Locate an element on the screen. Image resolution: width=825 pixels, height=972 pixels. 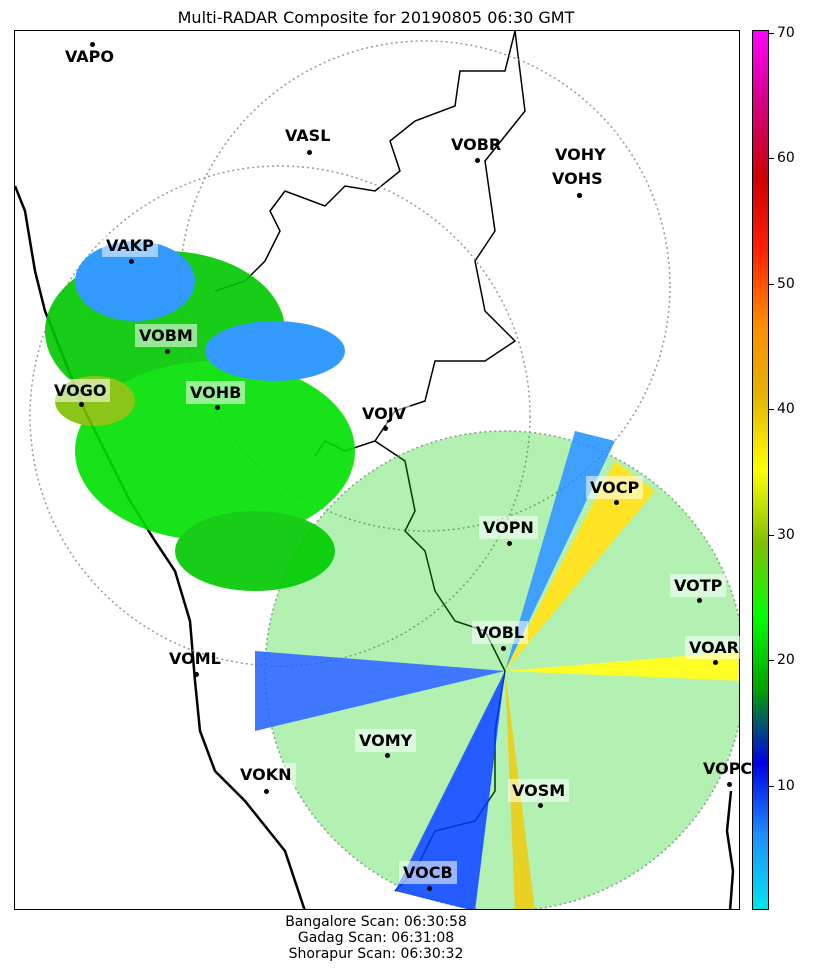
station-label-vopc: VOPC is located at coordinates (728, 768).